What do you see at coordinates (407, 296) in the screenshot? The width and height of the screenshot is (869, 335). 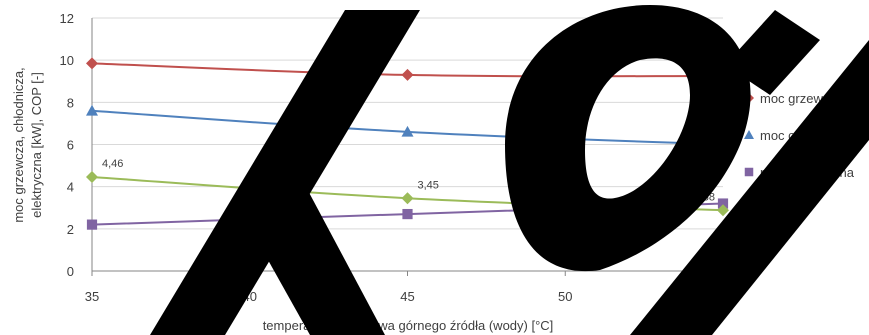 I see `x-tick-label: 45` at bounding box center [407, 296].